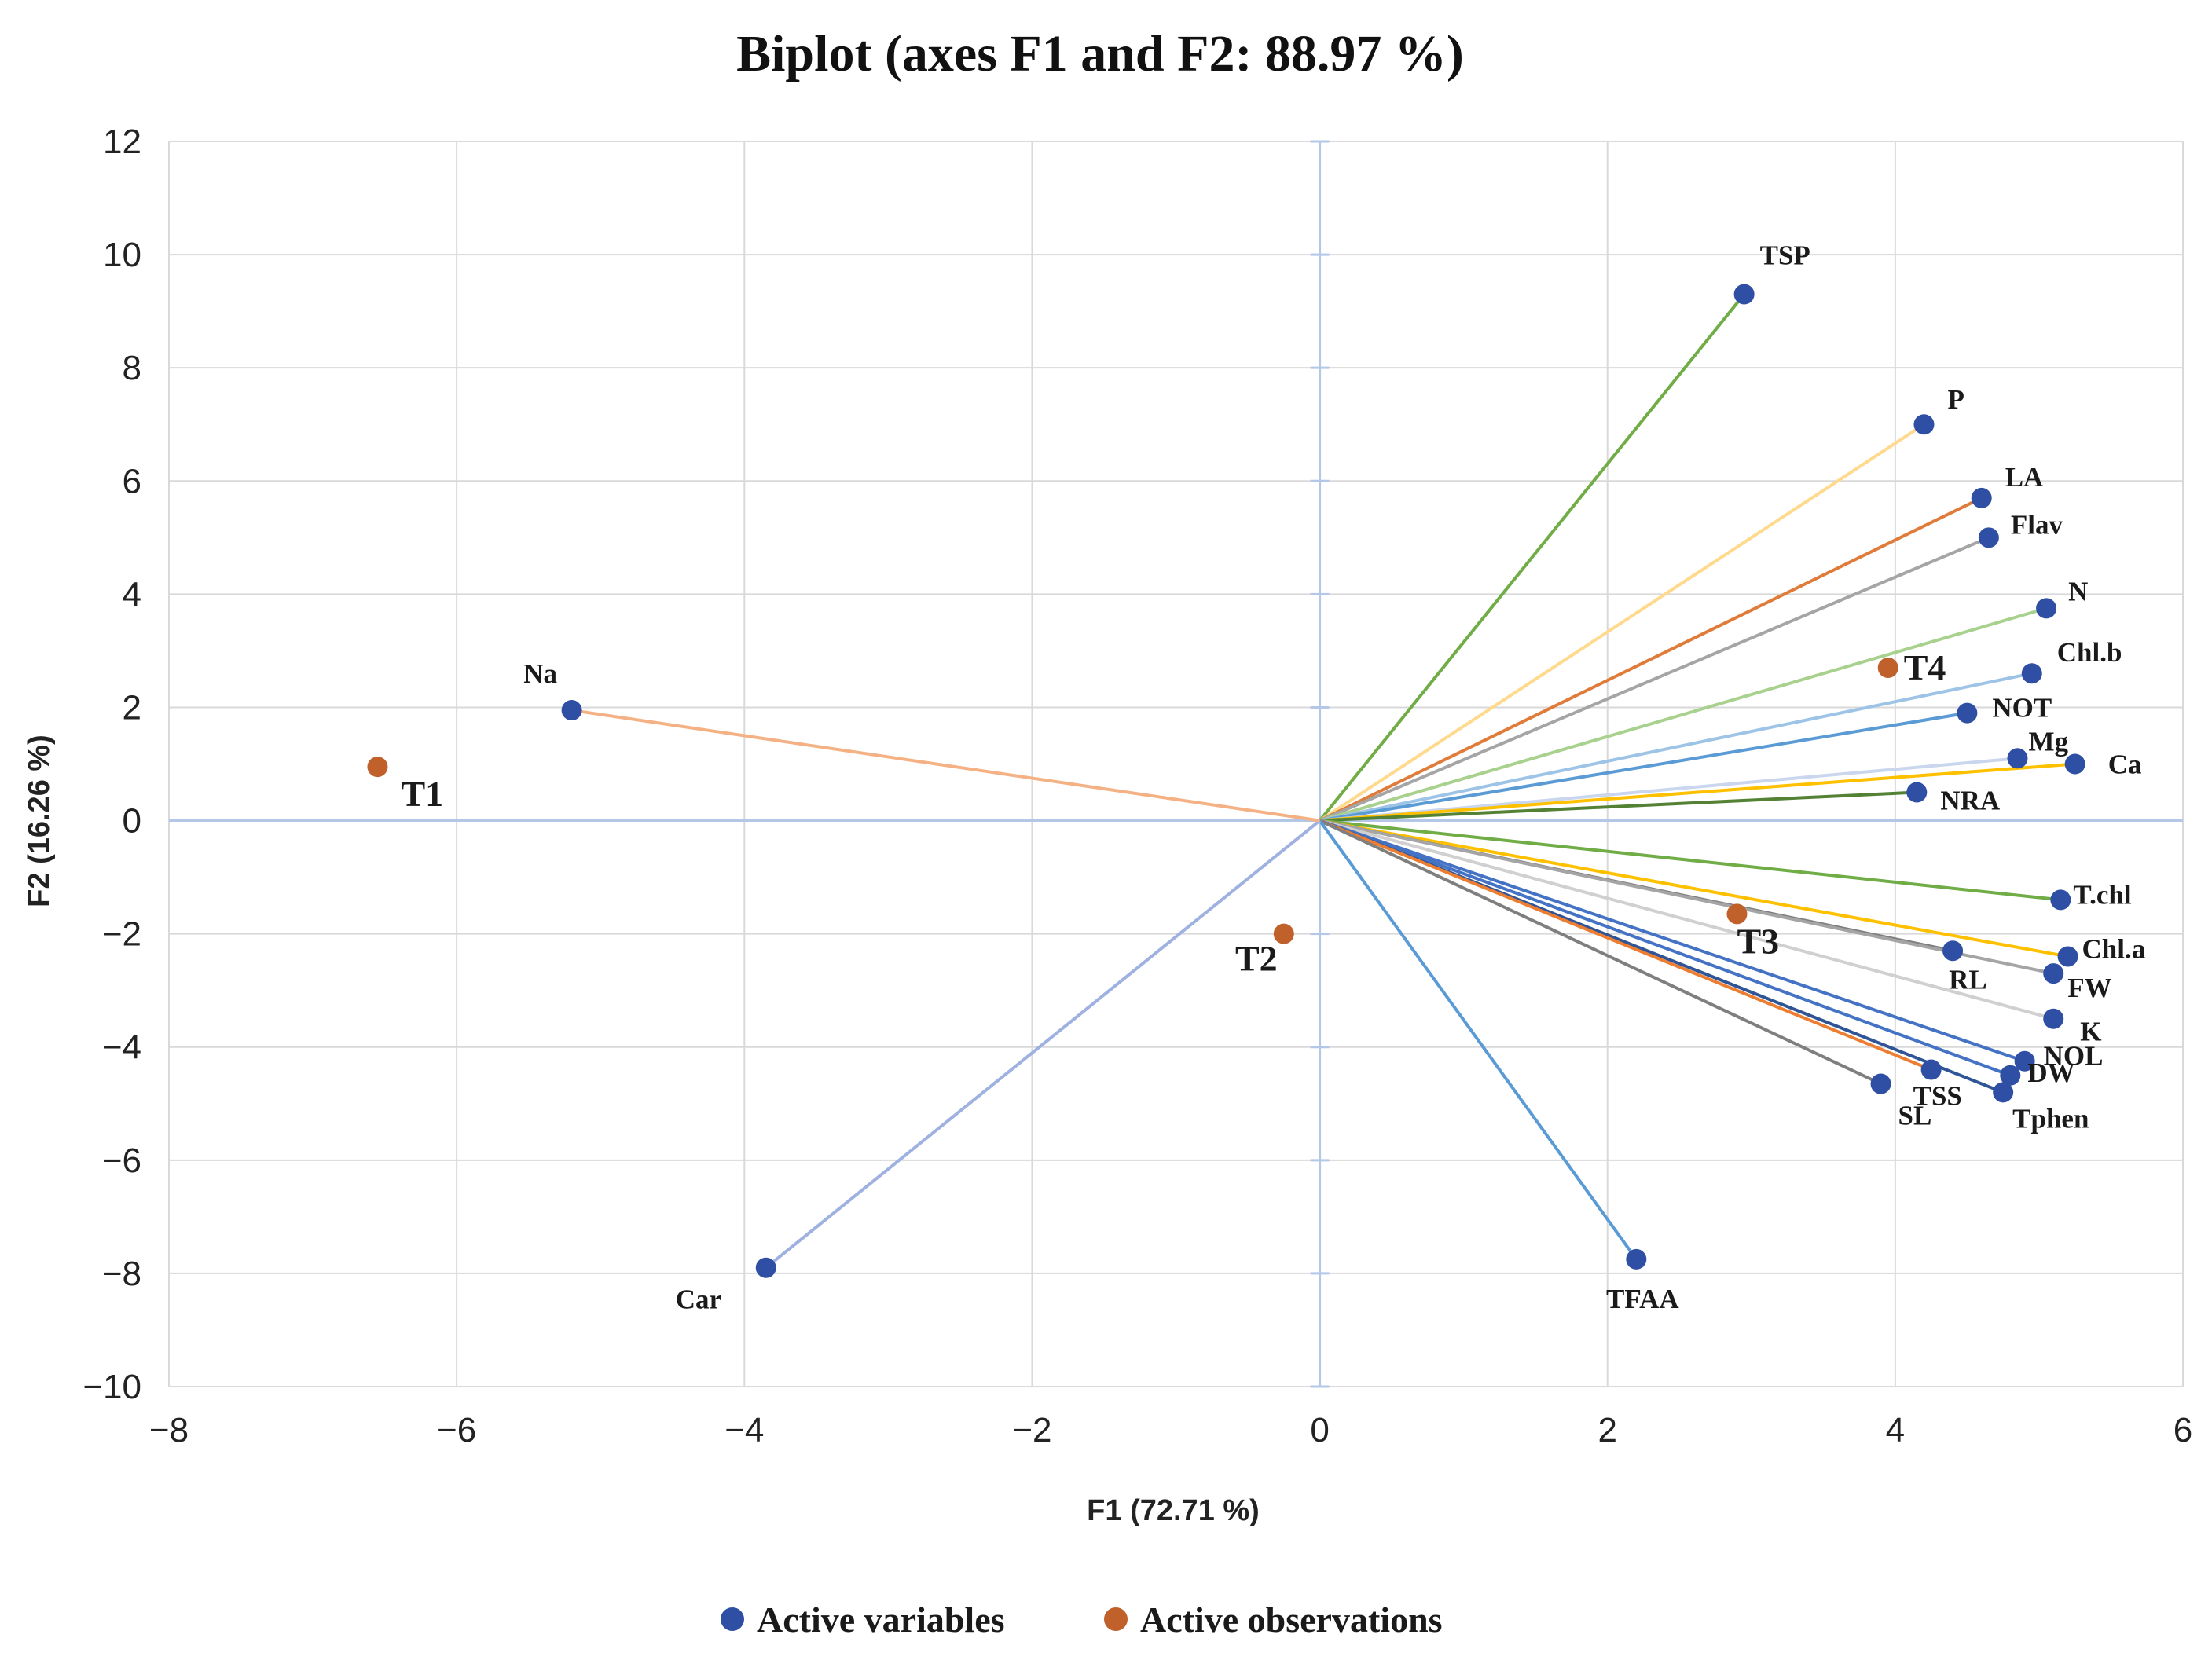  I want to click on legend-marker-active-variables, so click(732, 1619).